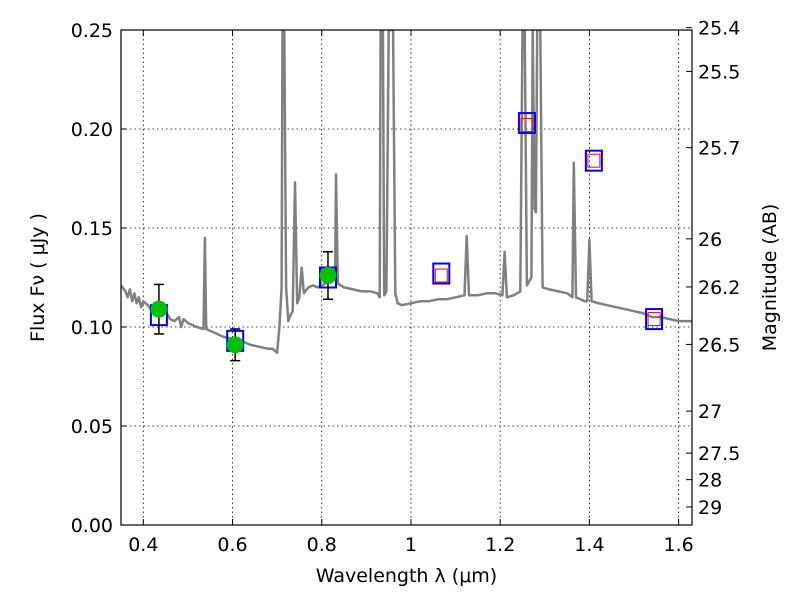  I want to click on y-axis-label: Flux Fν ( μJy ), so click(38, 277).